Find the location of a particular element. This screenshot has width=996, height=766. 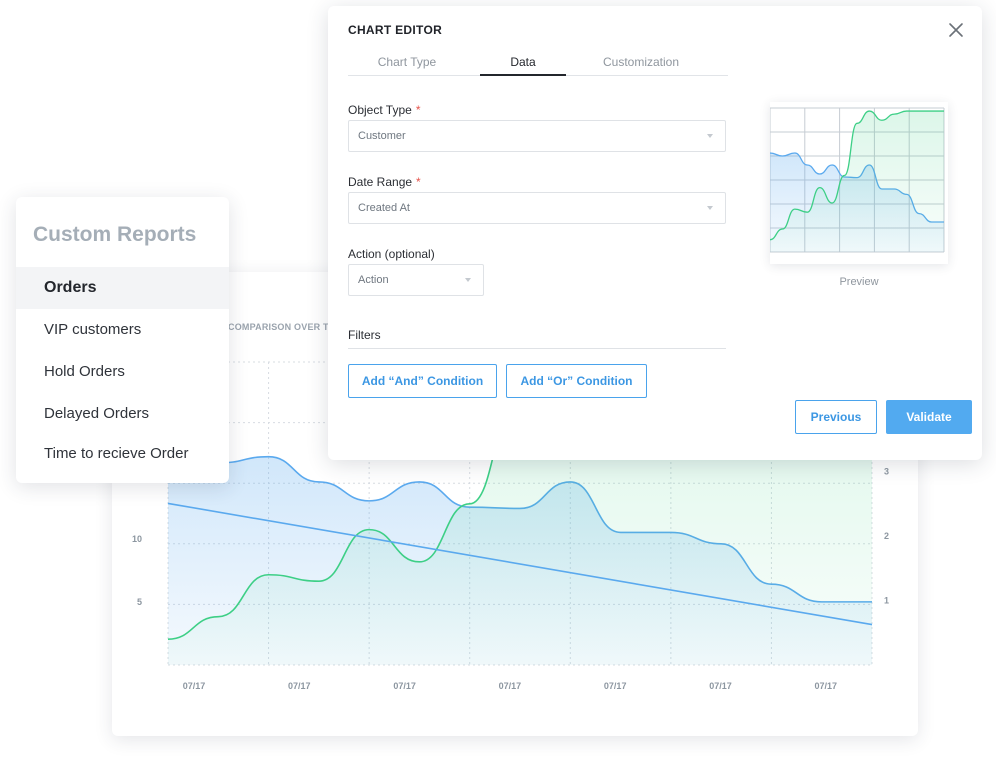

date-range-select: Created At is located at coordinates (537, 208).